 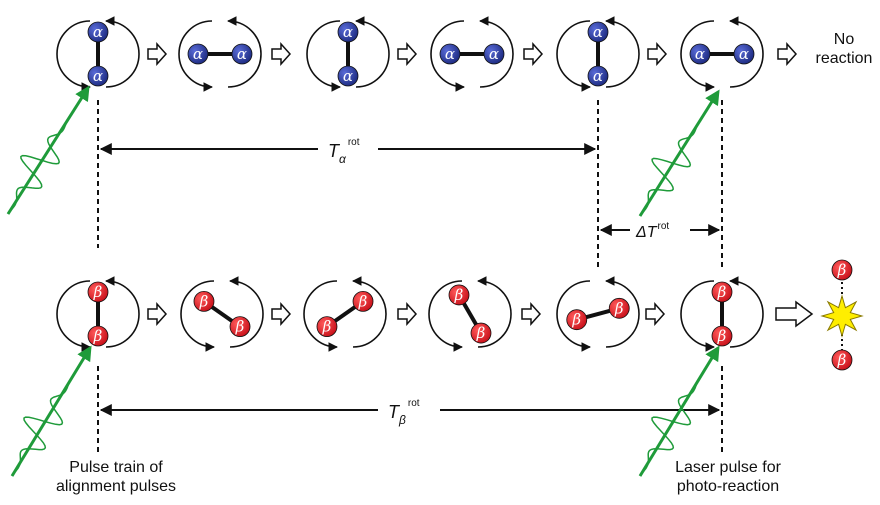 I want to click on laser-pulse-label: Laser pulse for photo-reaction, so click(x=728, y=477).